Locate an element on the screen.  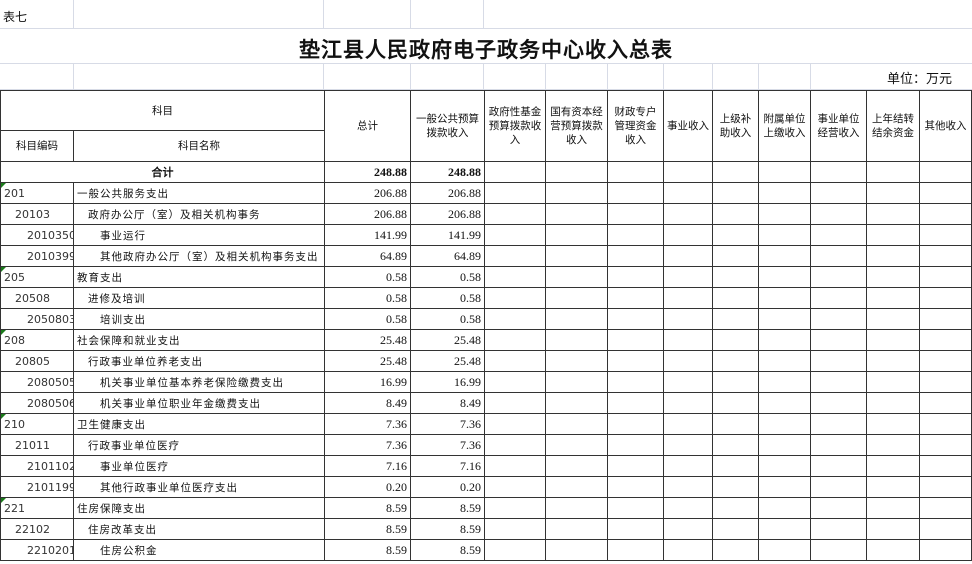
general-budget-cell: 0.20 is located at coordinates (447, 487).